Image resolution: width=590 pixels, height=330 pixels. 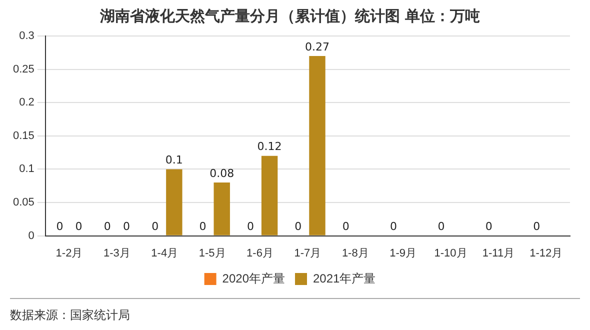 I want to click on data-label: 0.08, so click(x=222, y=173).